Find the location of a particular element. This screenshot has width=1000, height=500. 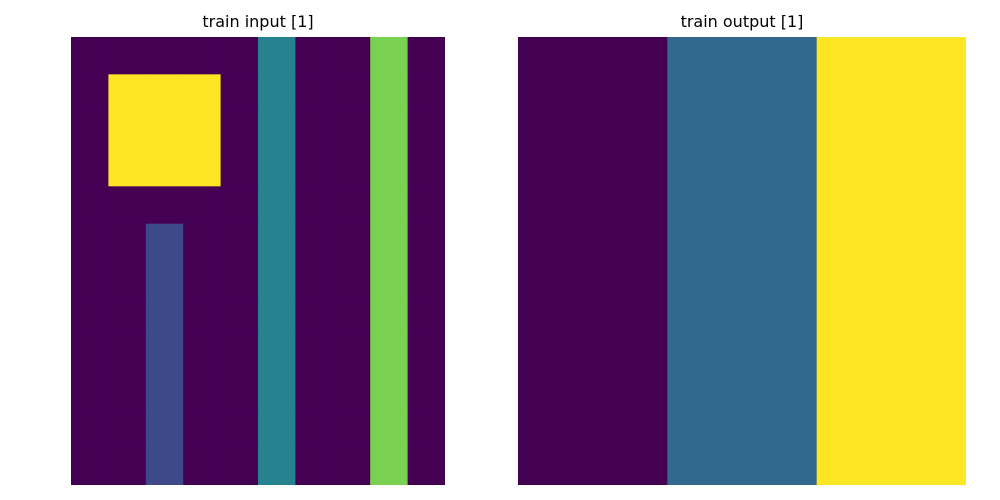

grid-cell-r3-c4 is located at coordinates (239, 168).